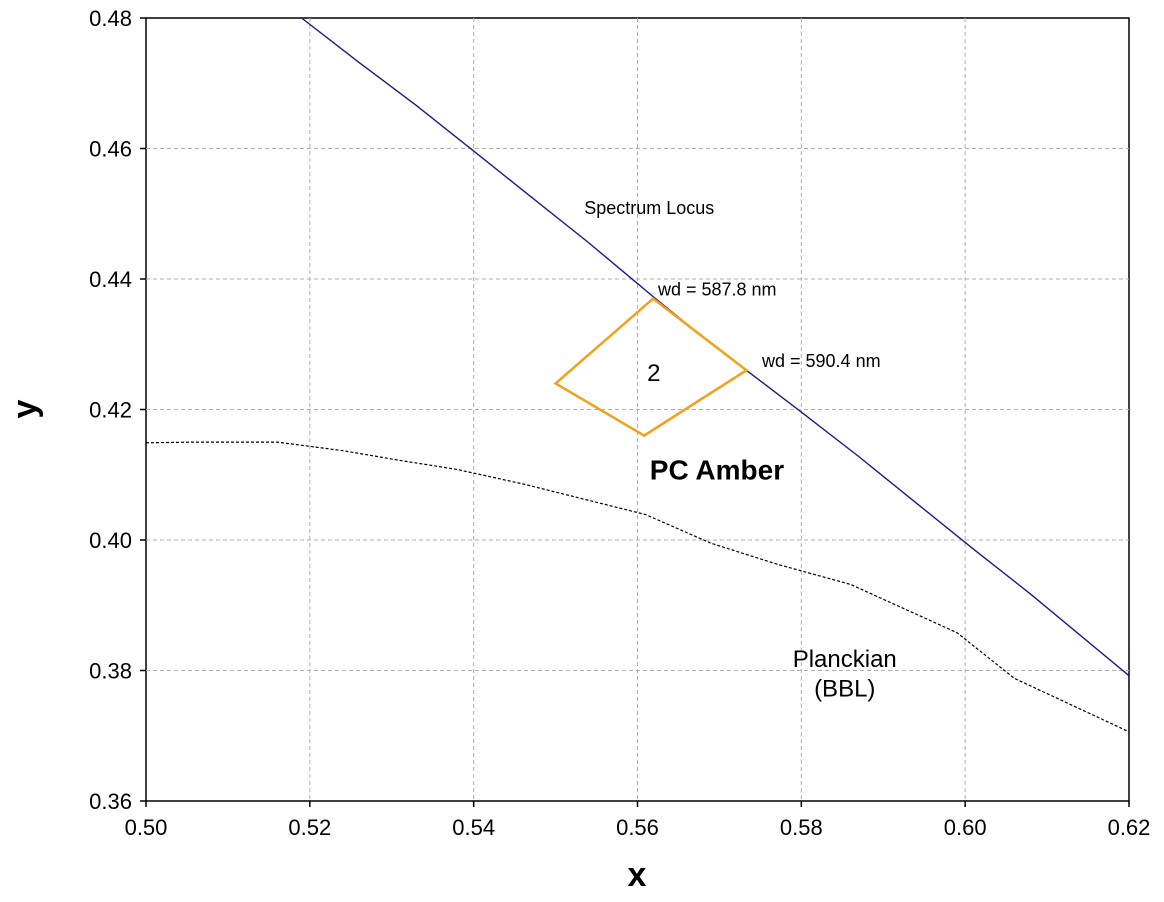 The image size is (1164, 902). I want to click on x-tick-label: 0.62, so click(1129, 827).